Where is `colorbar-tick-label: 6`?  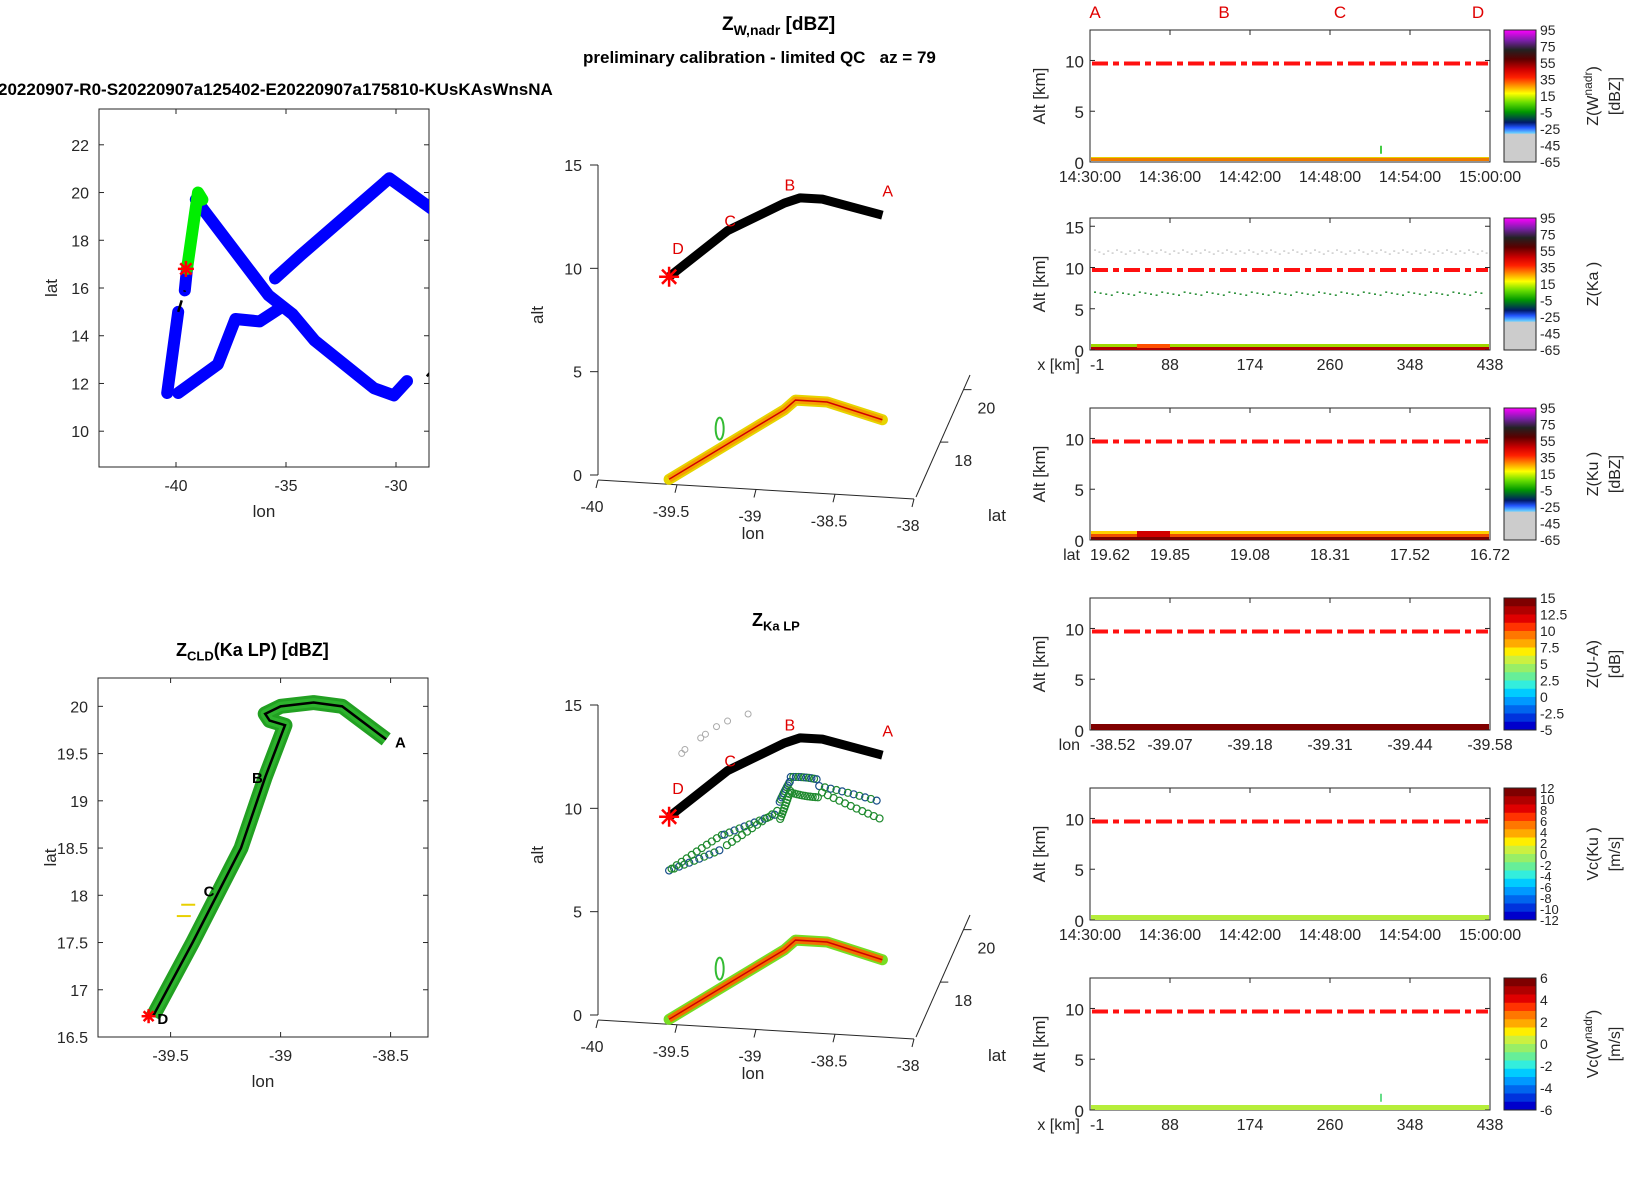
colorbar-tick-label: 6 is located at coordinates (1544, 978).